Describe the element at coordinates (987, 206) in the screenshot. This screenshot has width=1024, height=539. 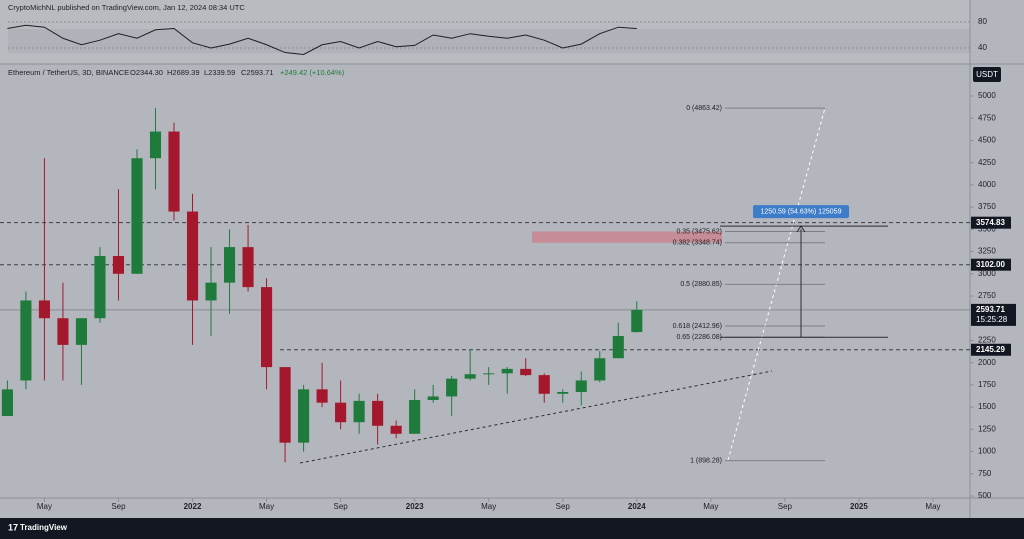
I see `y-tick-label: 3750` at that location.